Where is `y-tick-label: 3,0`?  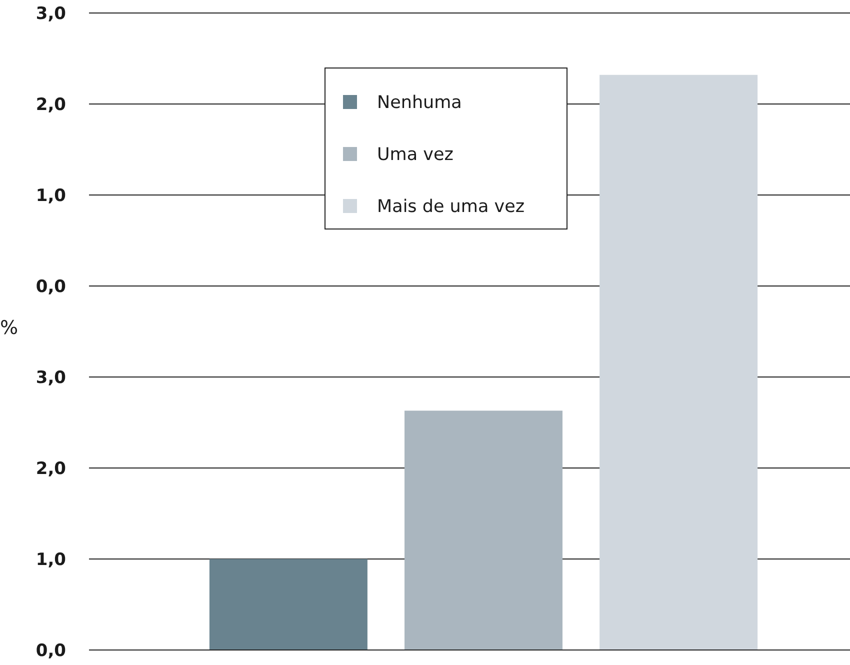
y-tick-label: 3,0 is located at coordinates (51, 378).